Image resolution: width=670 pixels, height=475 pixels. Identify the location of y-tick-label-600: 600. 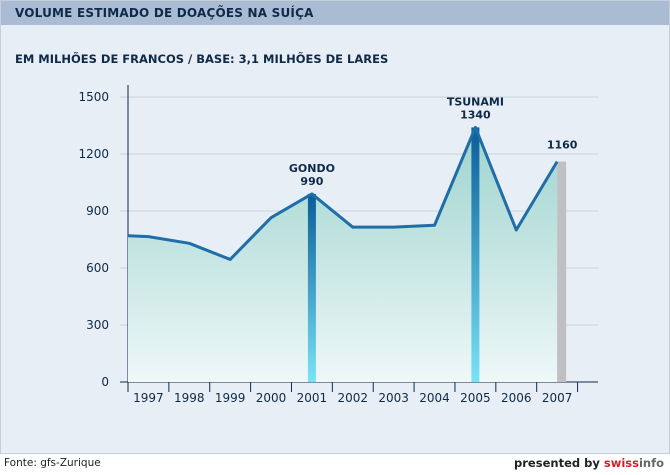
(97, 268).